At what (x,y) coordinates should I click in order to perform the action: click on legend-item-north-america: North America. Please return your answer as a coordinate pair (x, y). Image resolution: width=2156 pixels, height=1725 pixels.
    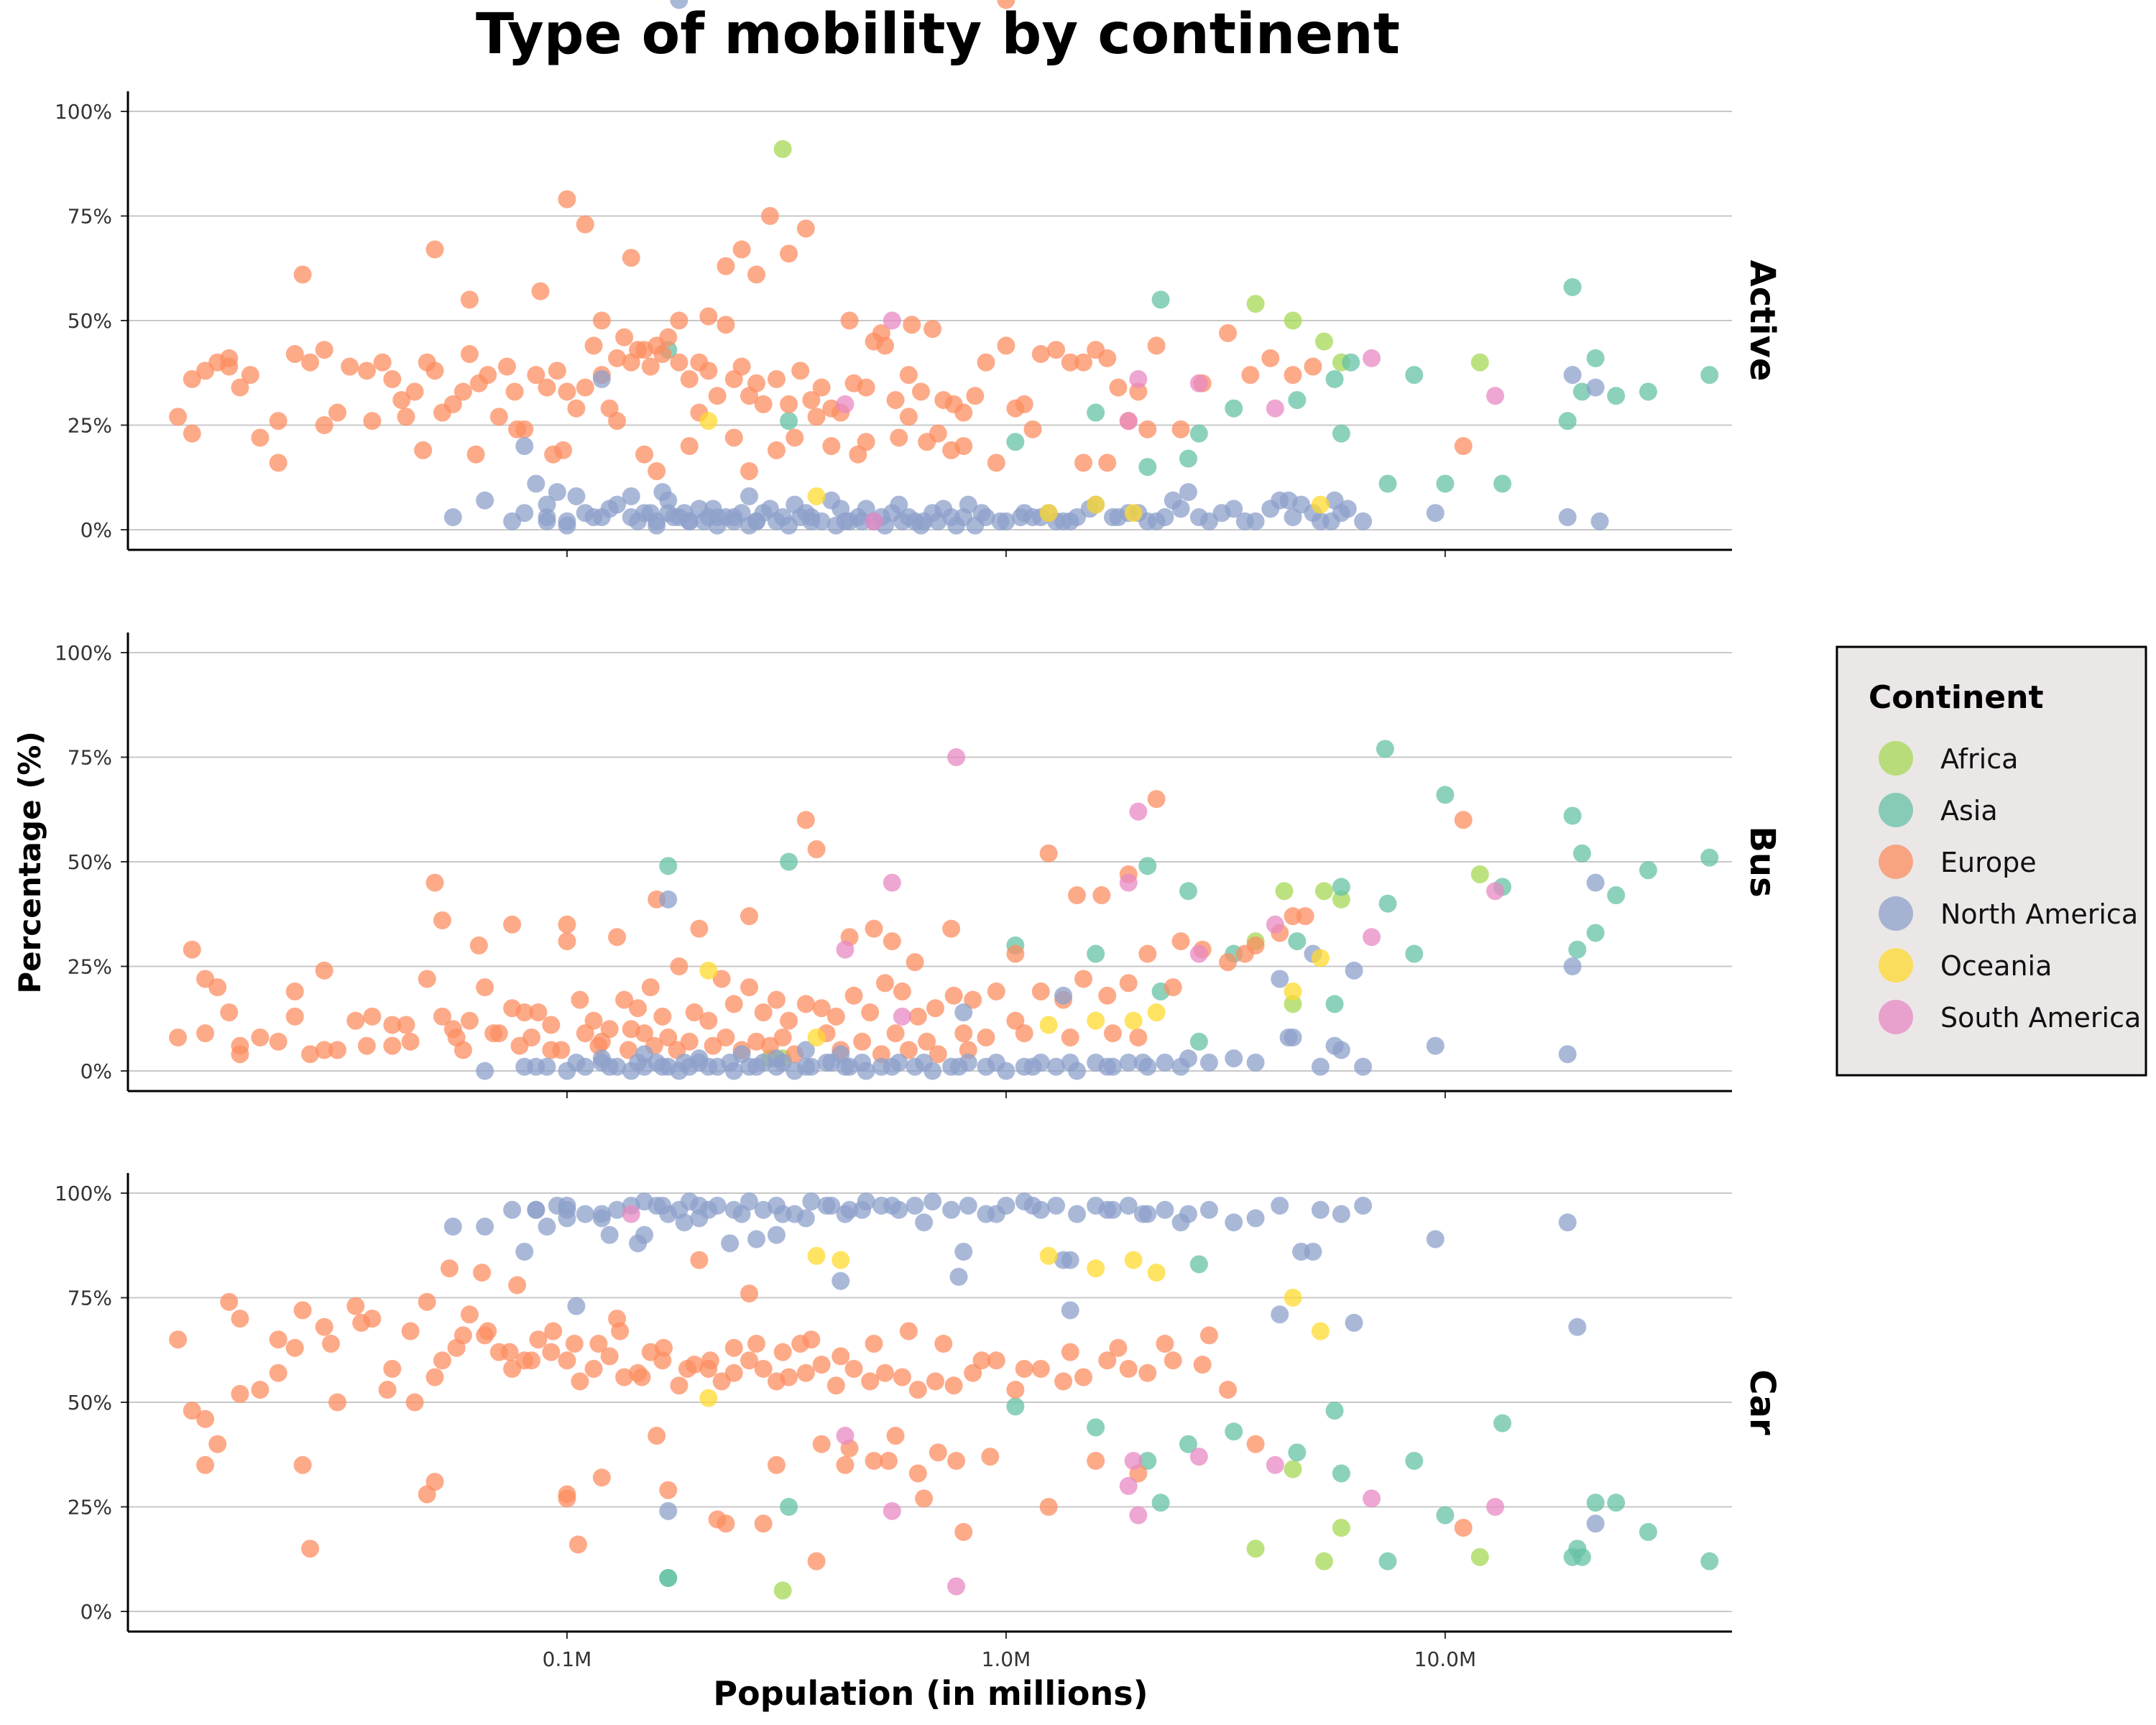
    Looking at the image, I should click on (2009, 913).